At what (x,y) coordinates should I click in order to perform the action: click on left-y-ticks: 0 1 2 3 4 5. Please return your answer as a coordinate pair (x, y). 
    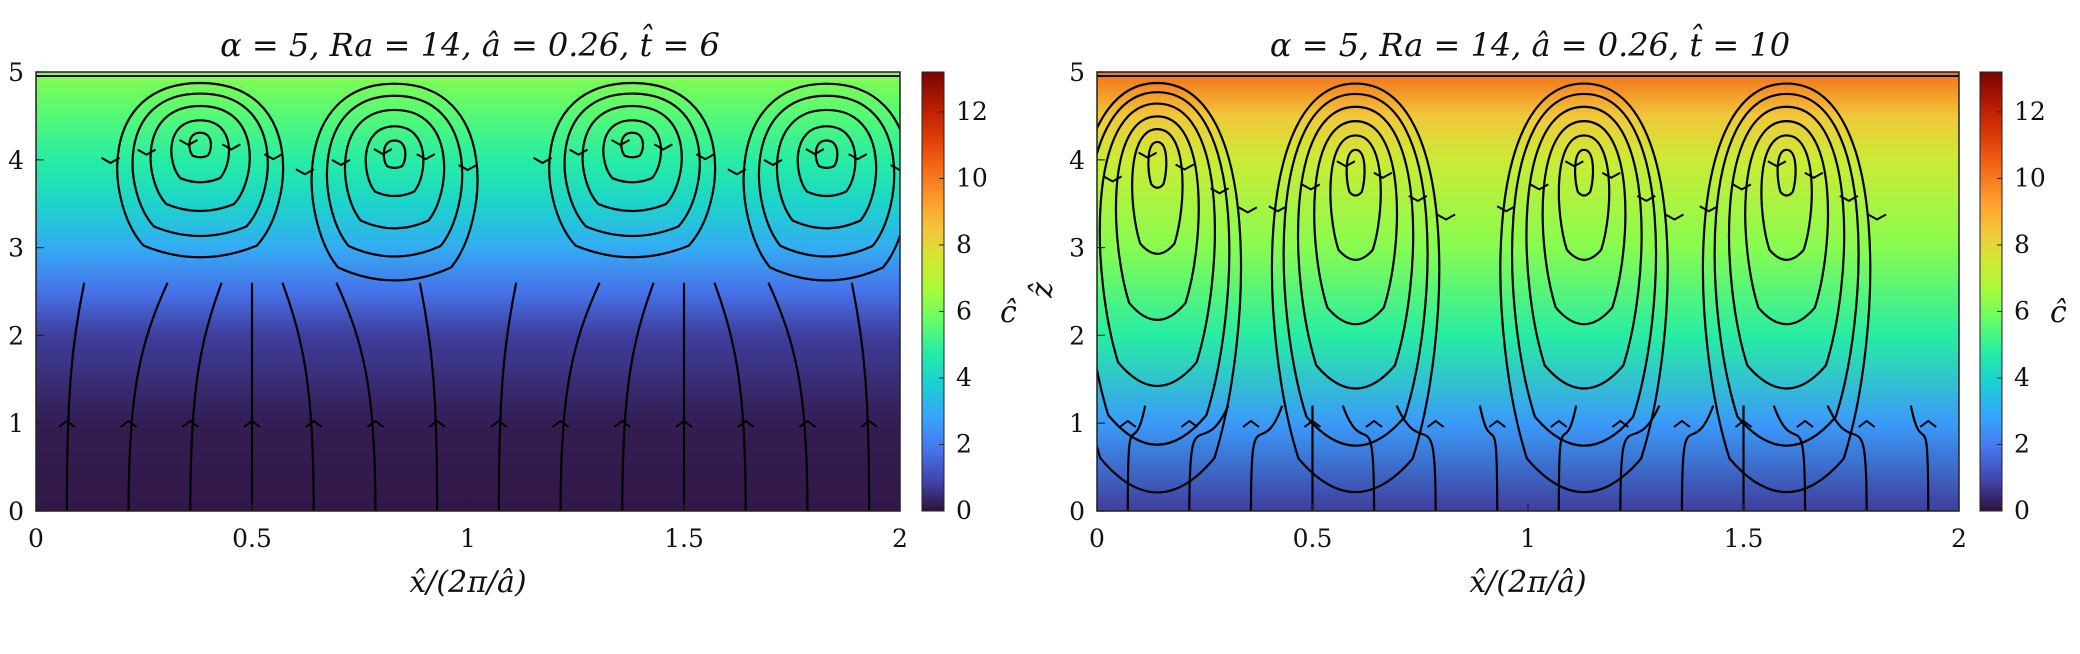
    Looking at the image, I should click on (26, 292).